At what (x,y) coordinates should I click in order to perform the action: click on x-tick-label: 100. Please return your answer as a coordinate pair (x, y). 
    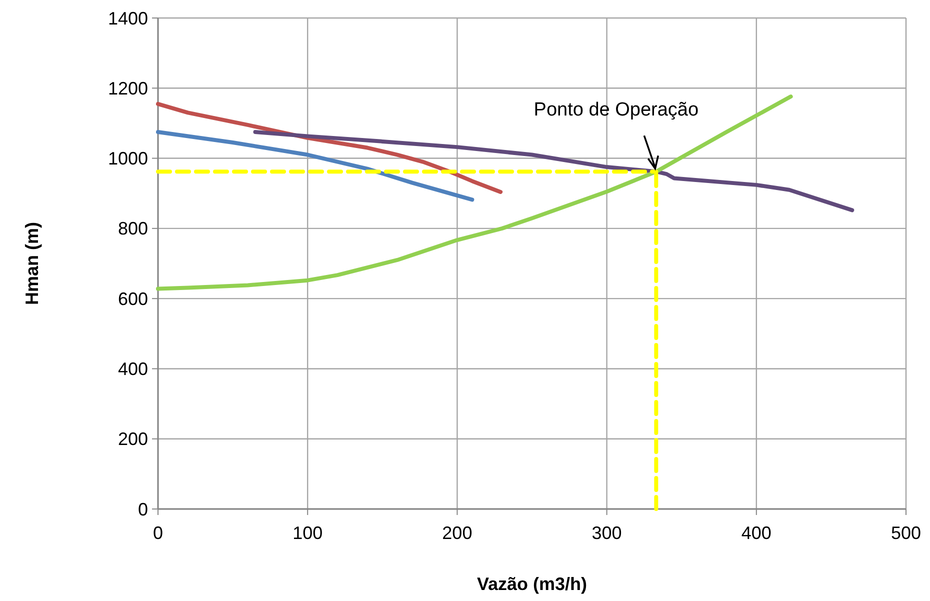
    Looking at the image, I should click on (307, 533).